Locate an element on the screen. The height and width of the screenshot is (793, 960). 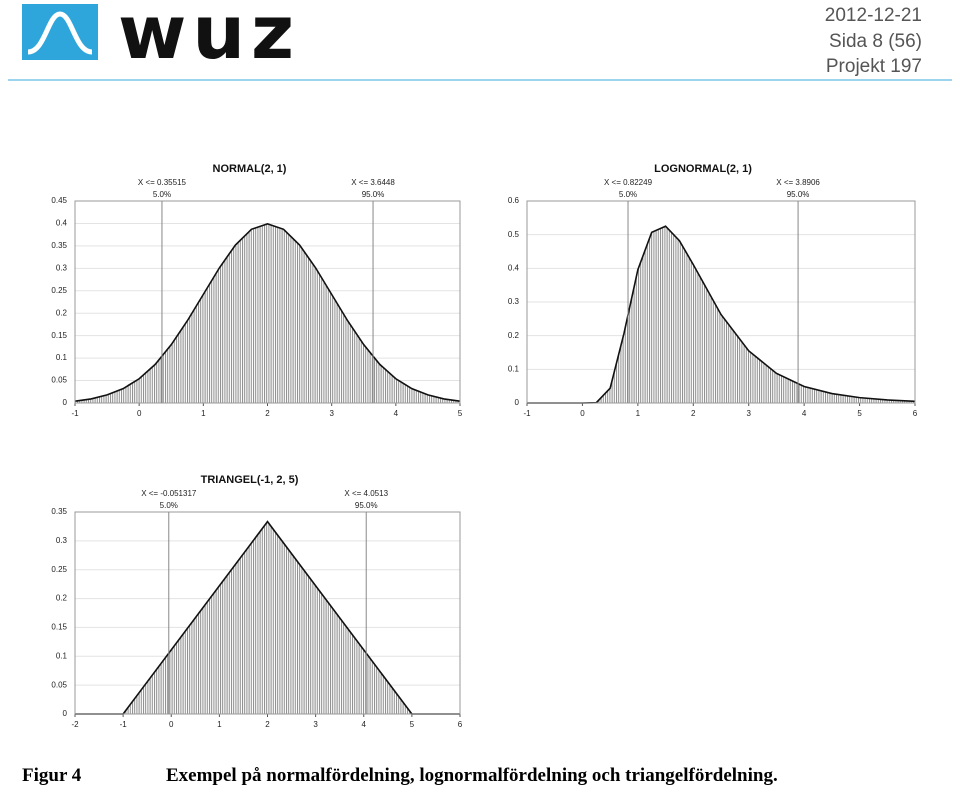
percentile-label: X <= 0.82249 is located at coordinates (628, 182).